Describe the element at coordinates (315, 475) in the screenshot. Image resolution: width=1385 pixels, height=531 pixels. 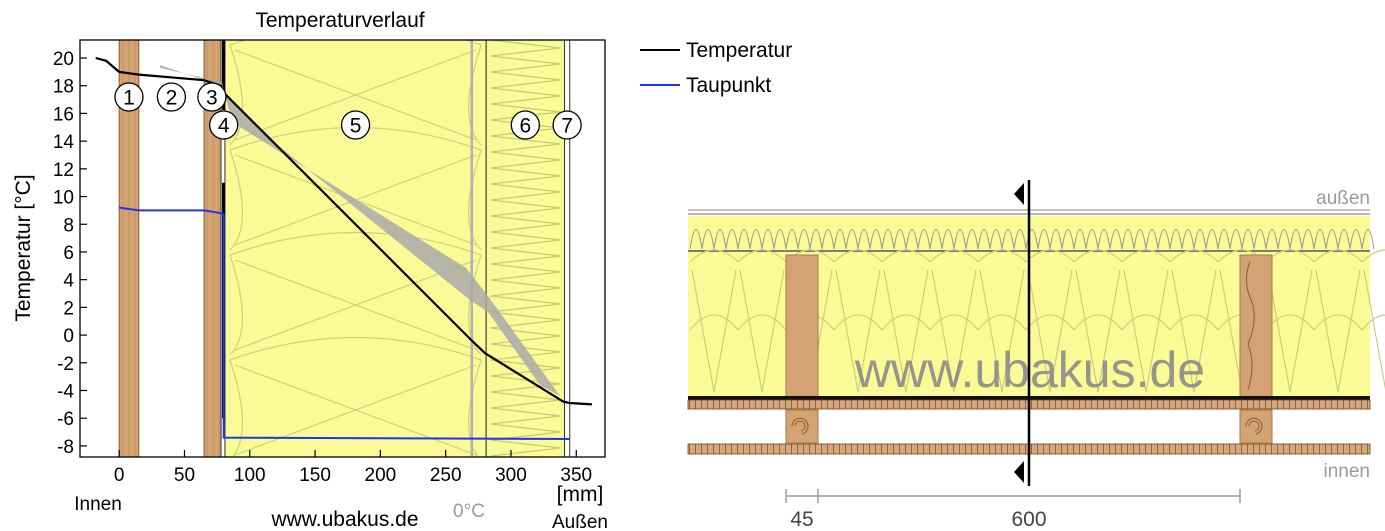
I see `x-tick-label: 150` at that location.